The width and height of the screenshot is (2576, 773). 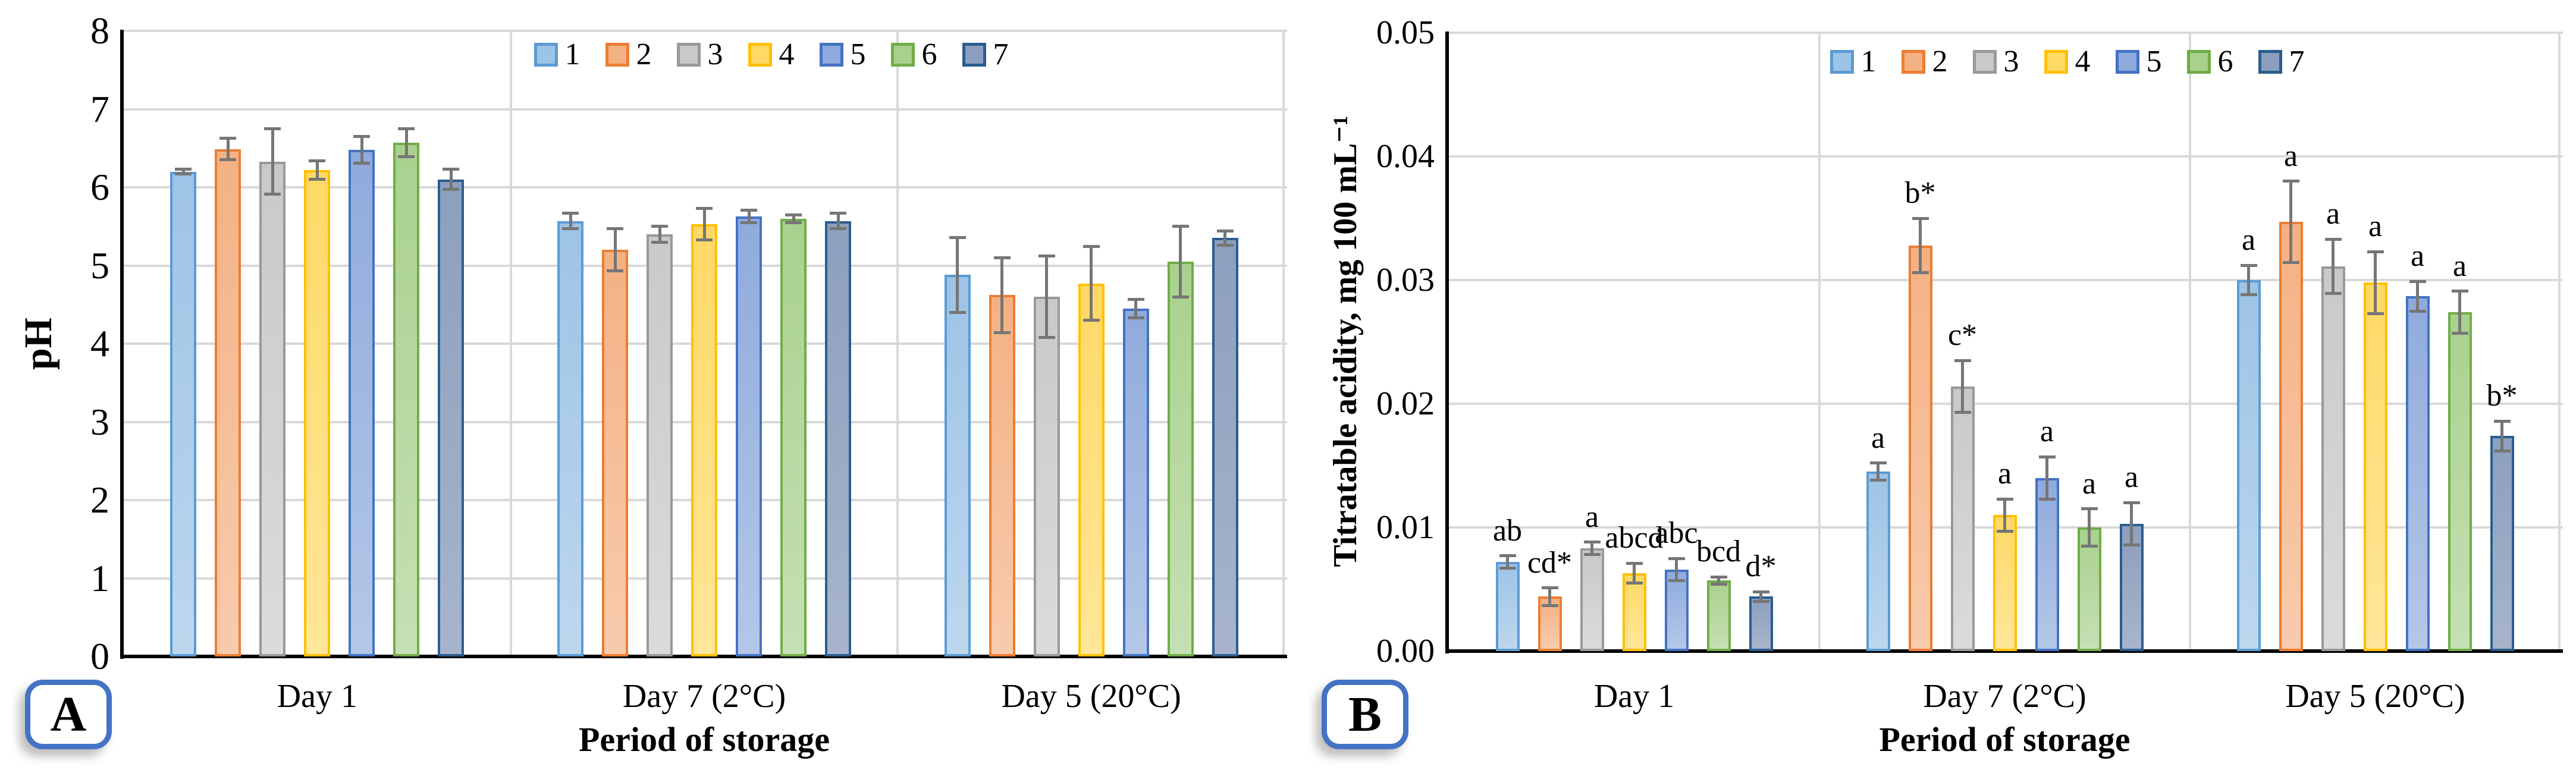 What do you see at coordinates (99, 109) in the screenshot?
I see `y-tick-label: 7` at bounding box center [99, 109].